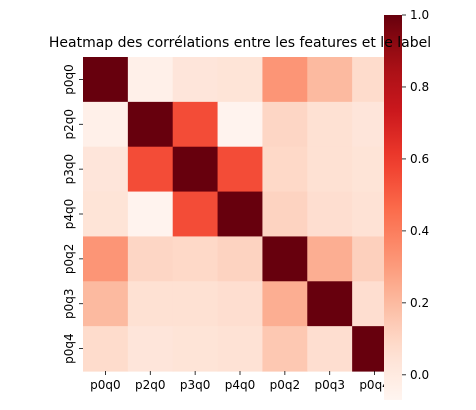 The height and width of the screenshot is (410, 476). What do you see at coordinates (195, 259) in the screenshot?
I see `heatmap-cell-p0q2-p3q0` at bounding box center [195, 259].